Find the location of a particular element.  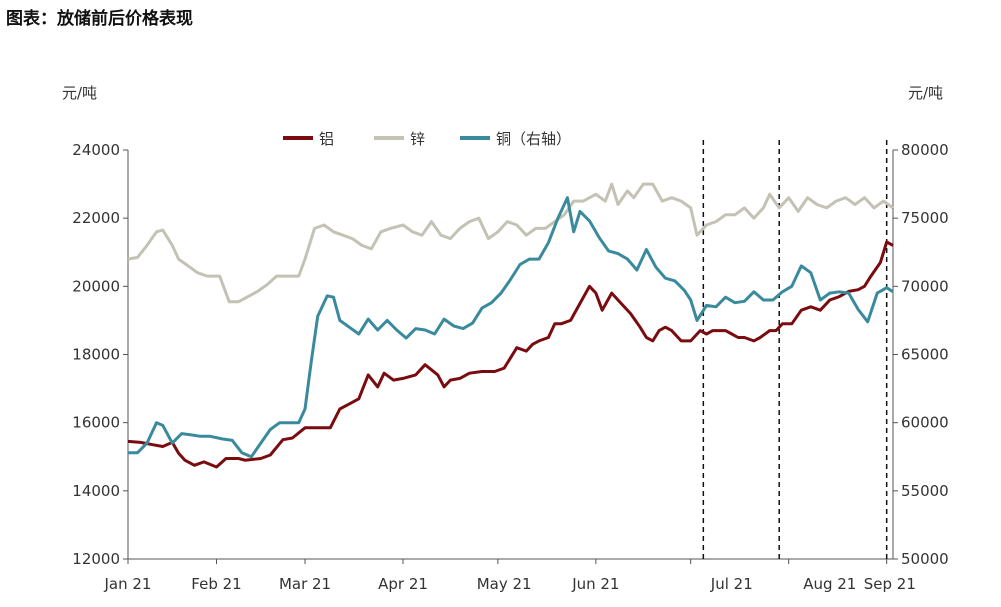

x-tick-label: May 21 is located at coordinates (504, 584).